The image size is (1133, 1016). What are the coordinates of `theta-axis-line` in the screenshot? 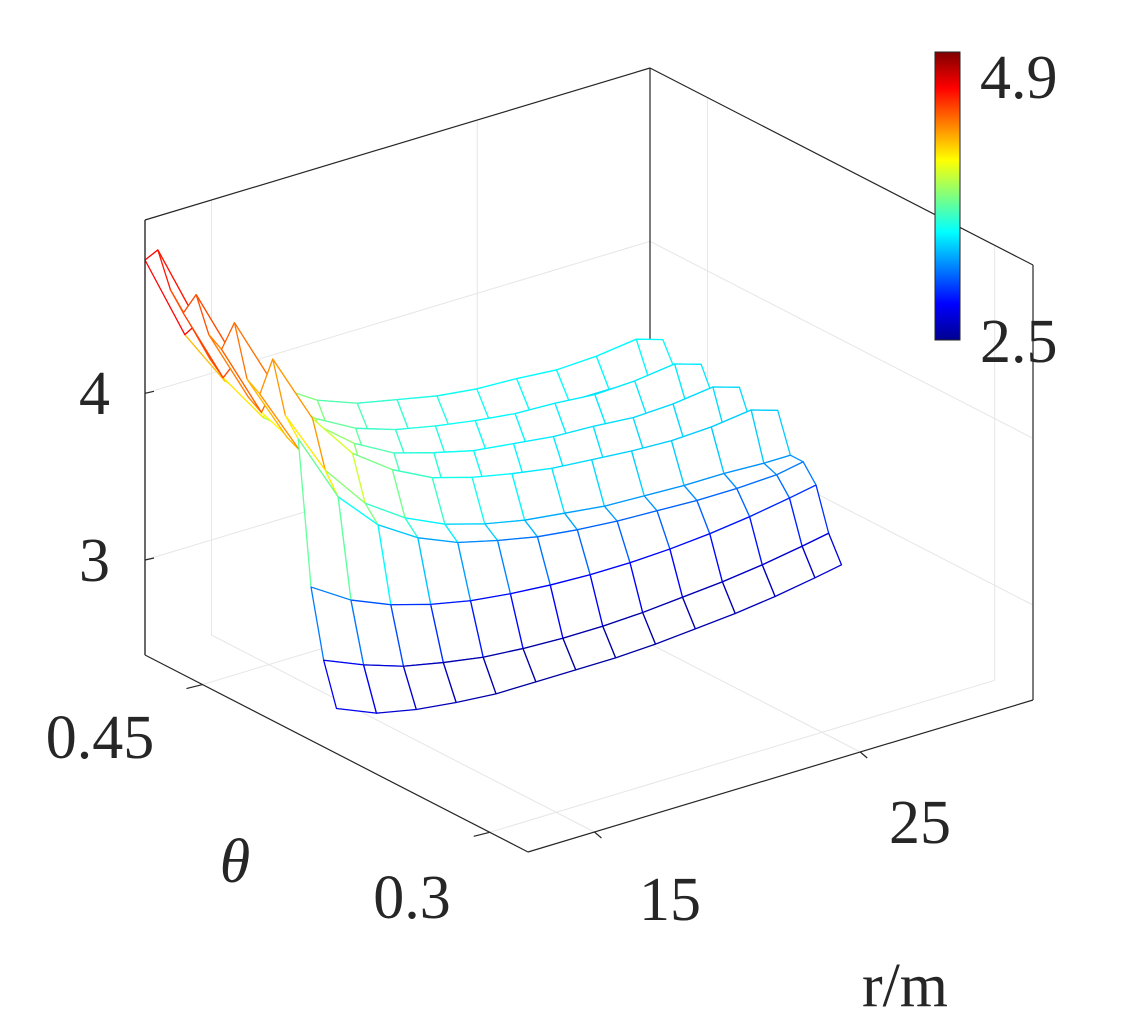 It's located at (336, 753).